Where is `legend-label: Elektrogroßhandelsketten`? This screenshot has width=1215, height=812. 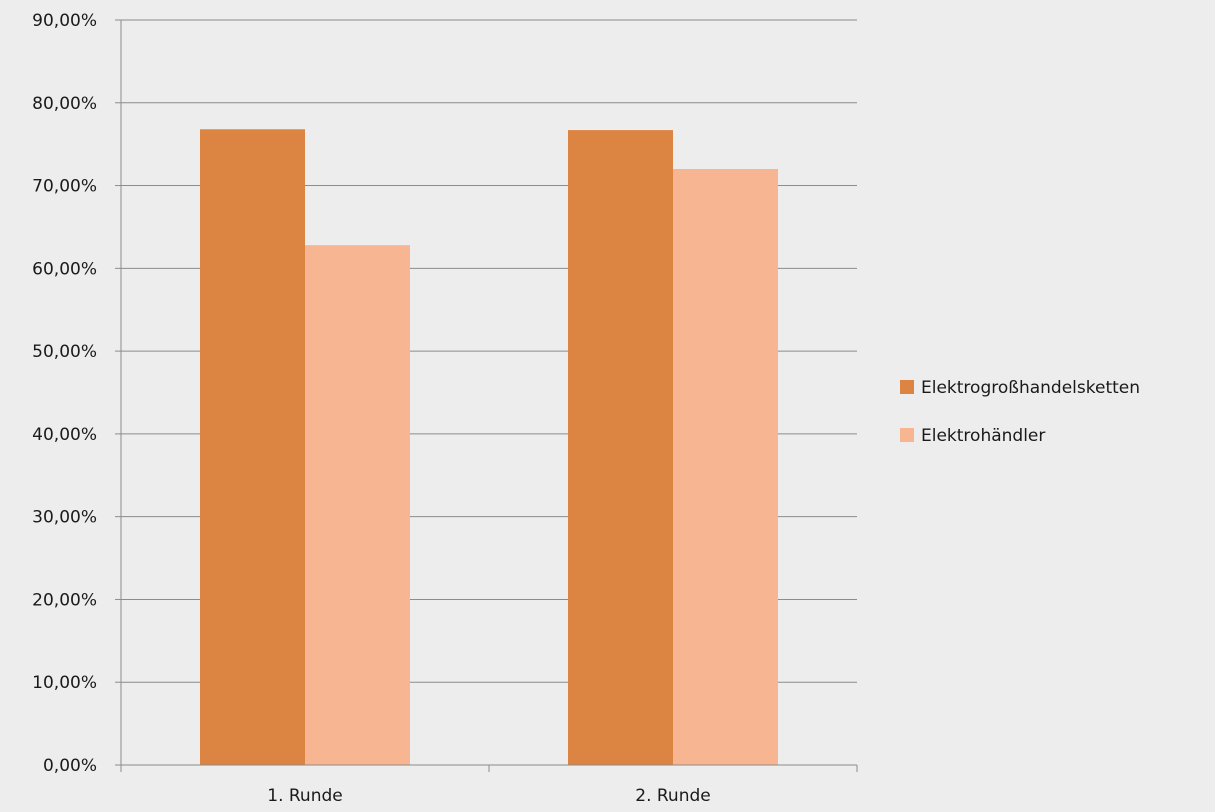 legend-label: Elektrogroßhandelsketten is located at coordinates (1030, 388).